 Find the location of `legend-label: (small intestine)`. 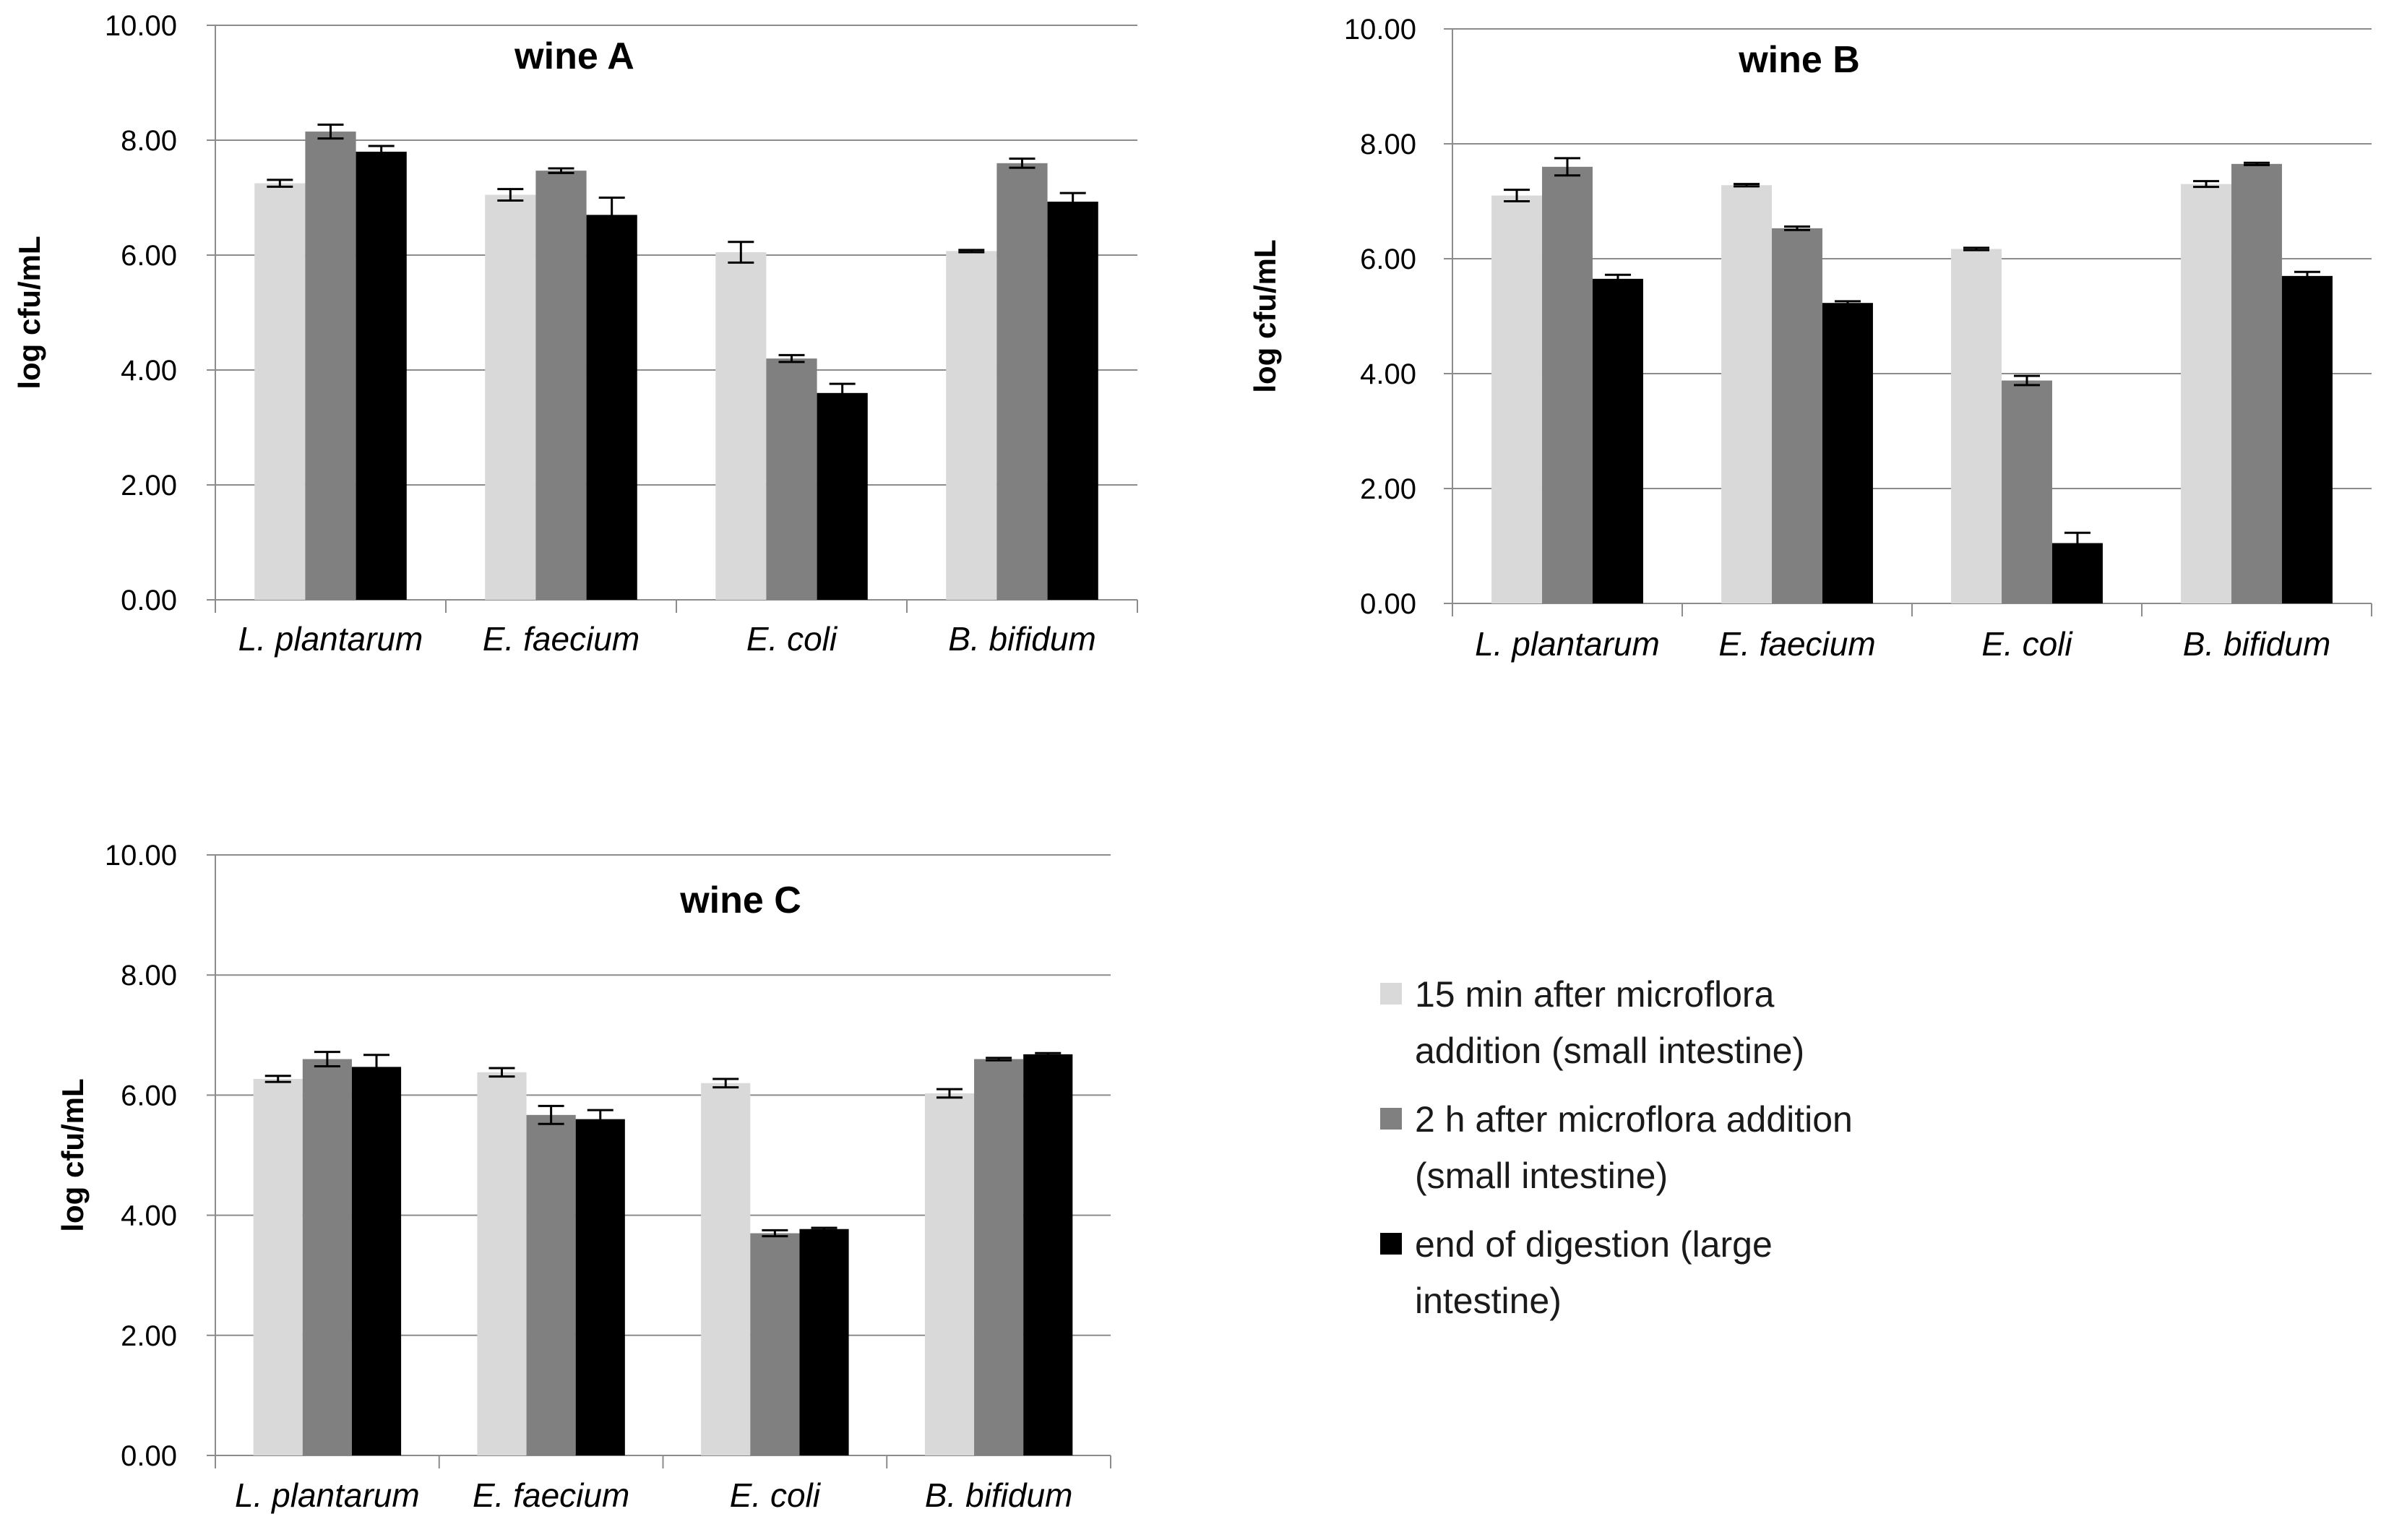

legend-label: (small intestine) is located at coordinates (1541, 1176).